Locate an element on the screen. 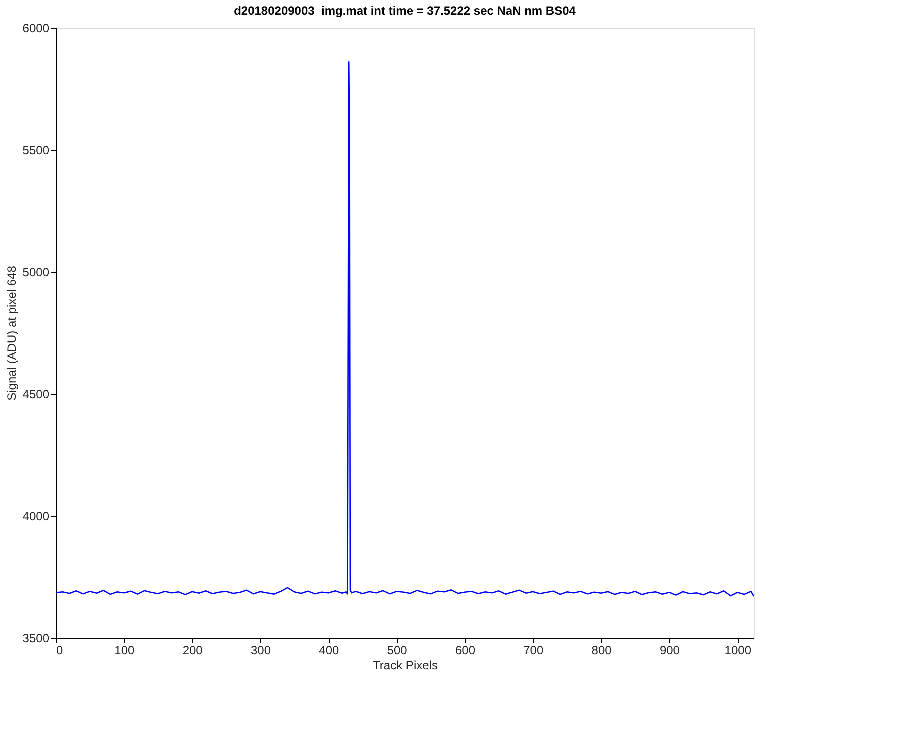 Image resolution: width=900 pixels, height=750 pixels. y-tick-label: 5000 is located at coordinates (36, 273).